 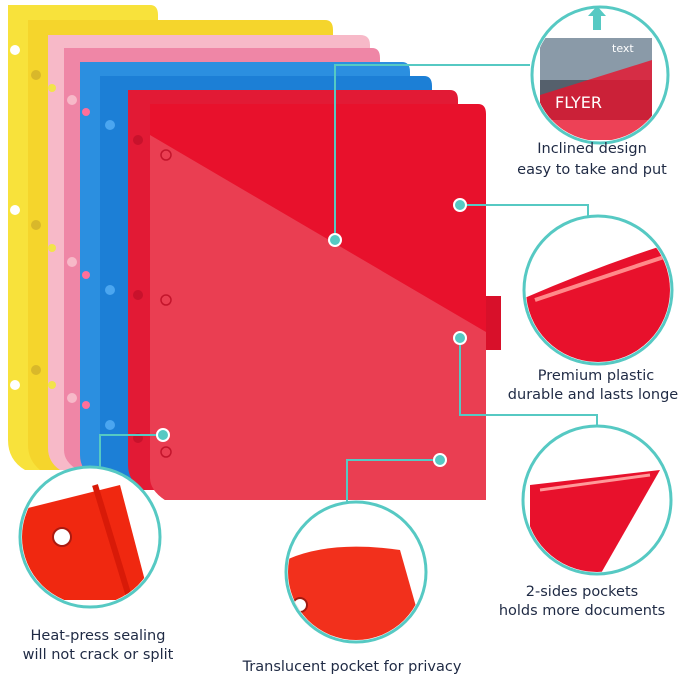 What do you see at coordinates (98, 655) in the screenshot?
I see `caption: will not crack or split` at bounding box center [98, 655].